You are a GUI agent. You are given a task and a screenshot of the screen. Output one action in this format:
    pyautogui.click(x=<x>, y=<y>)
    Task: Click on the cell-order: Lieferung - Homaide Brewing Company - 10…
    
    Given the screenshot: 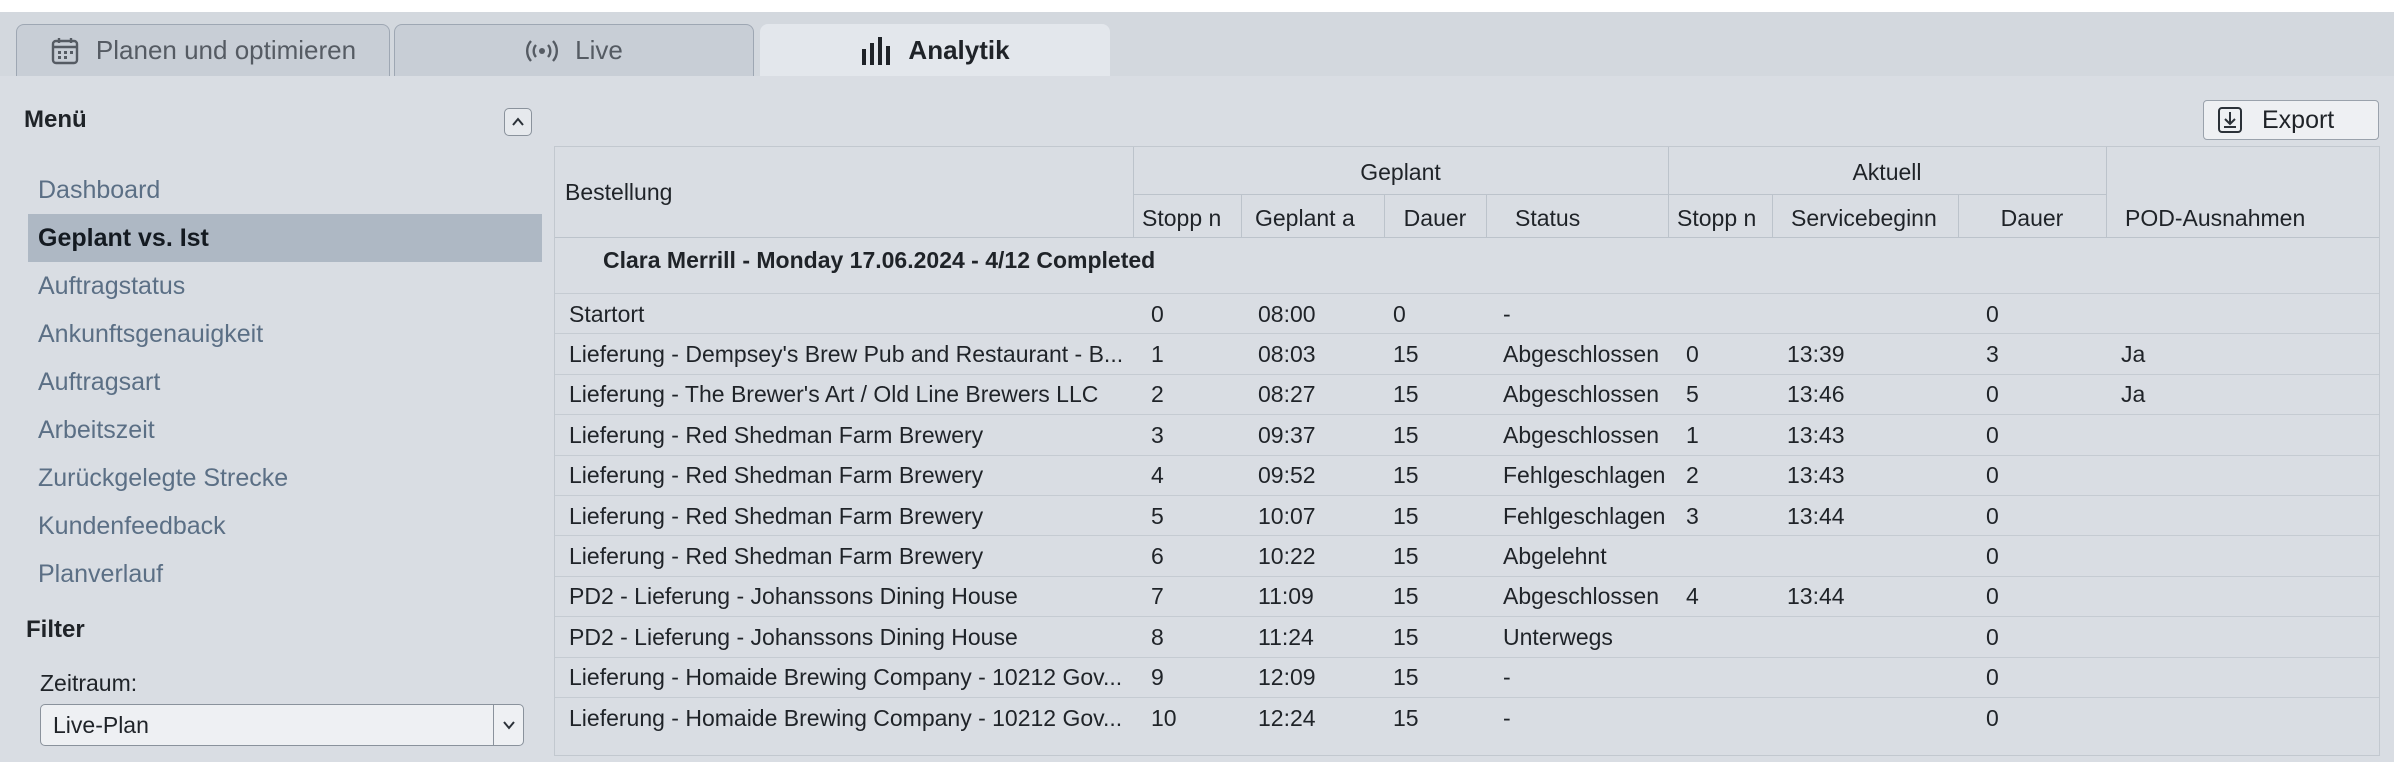 What is the action you would take?
    pyautogui.click(x=846, y=677)
    